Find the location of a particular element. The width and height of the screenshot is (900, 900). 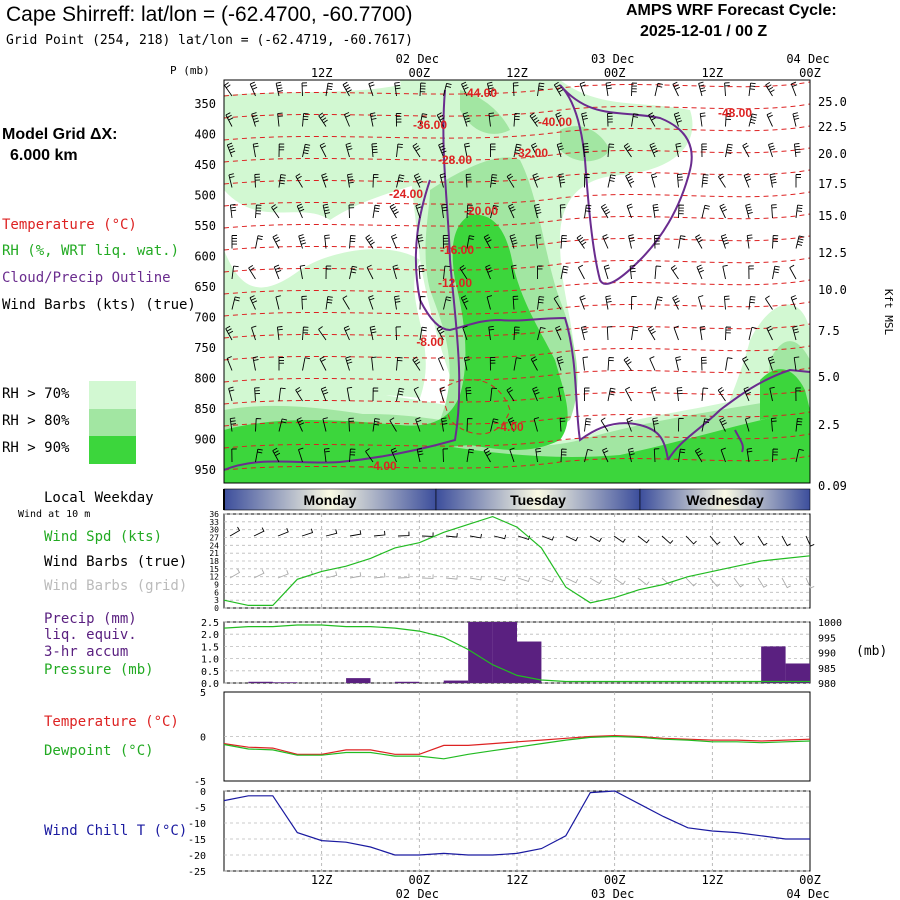

precip-tick-label: 1.5 is located at coordinates (210, 647).